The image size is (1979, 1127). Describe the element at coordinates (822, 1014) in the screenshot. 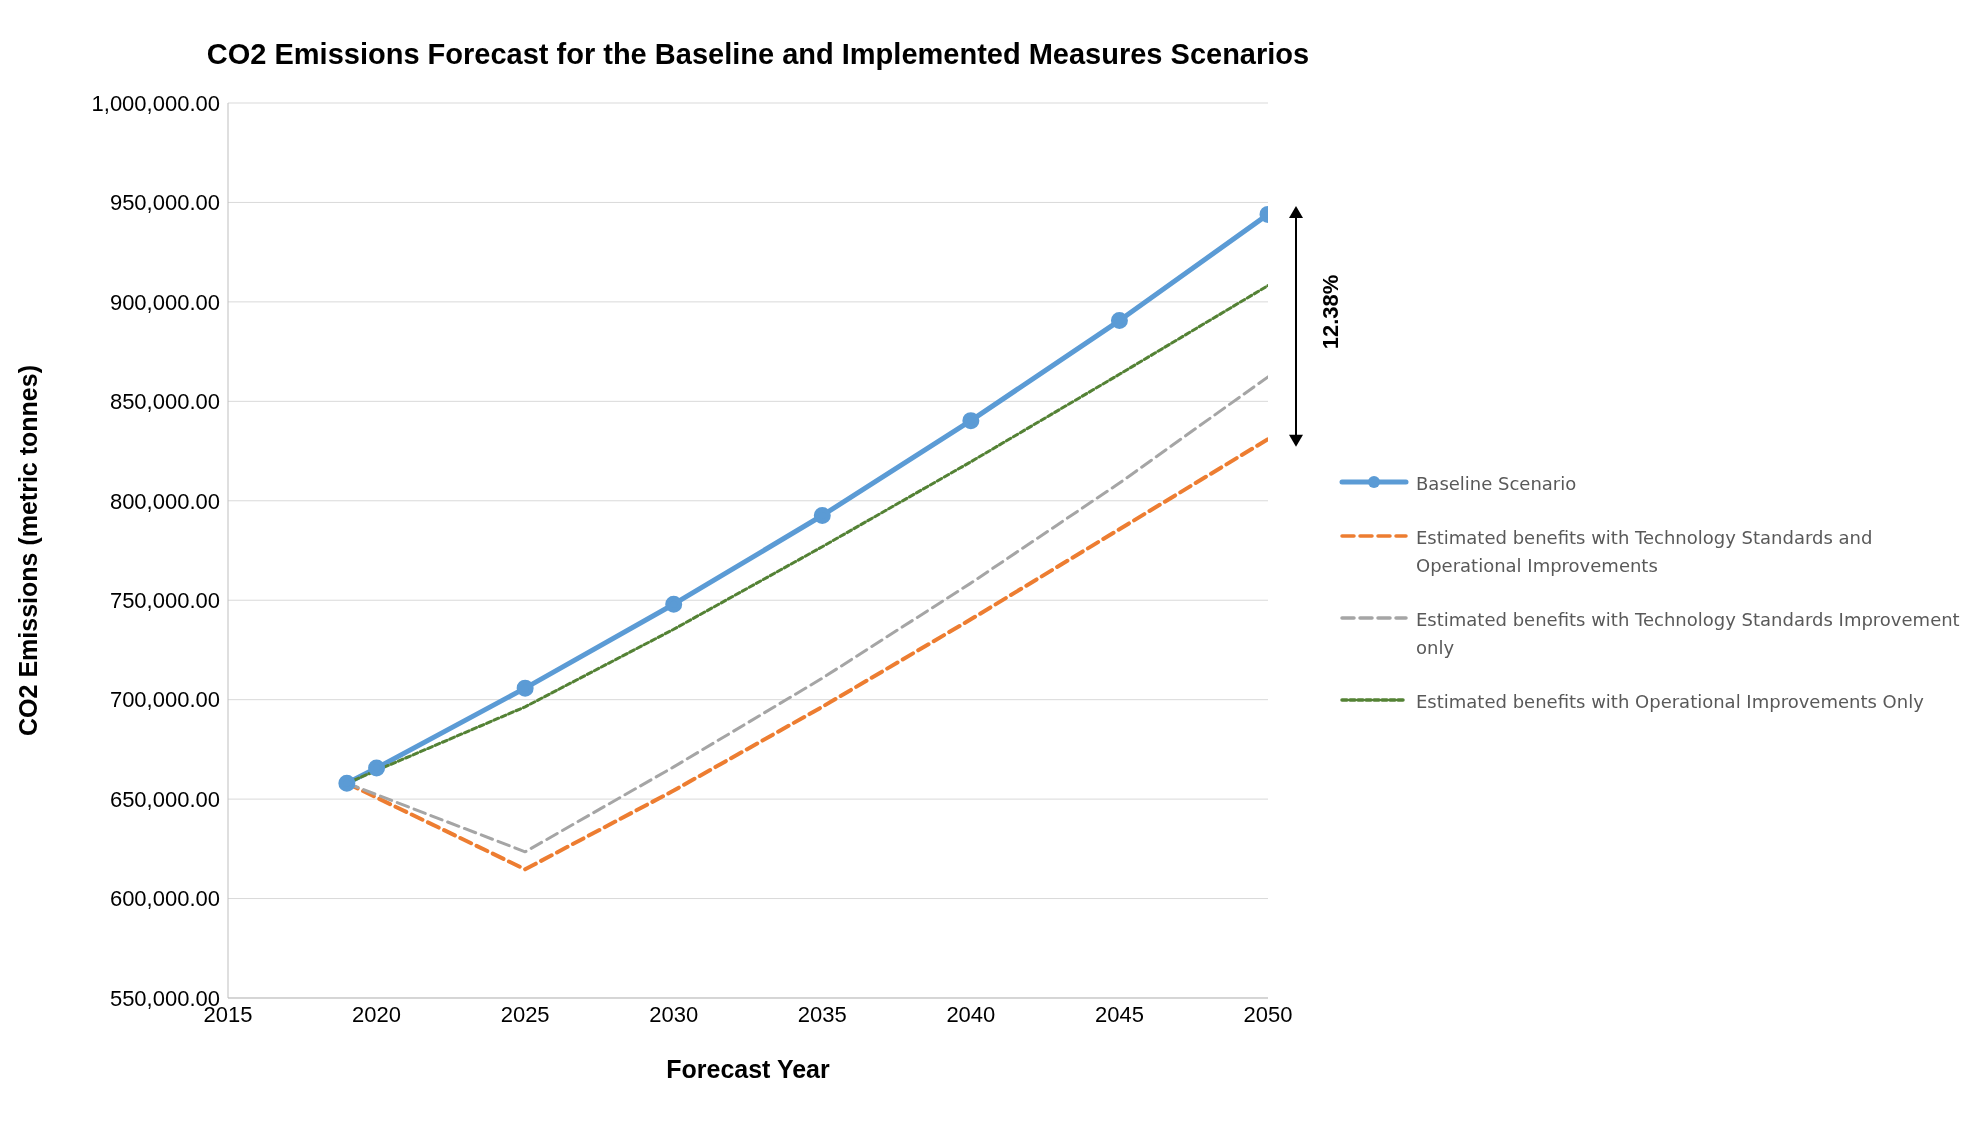

I see `x-tick-label: 2035` at that location.